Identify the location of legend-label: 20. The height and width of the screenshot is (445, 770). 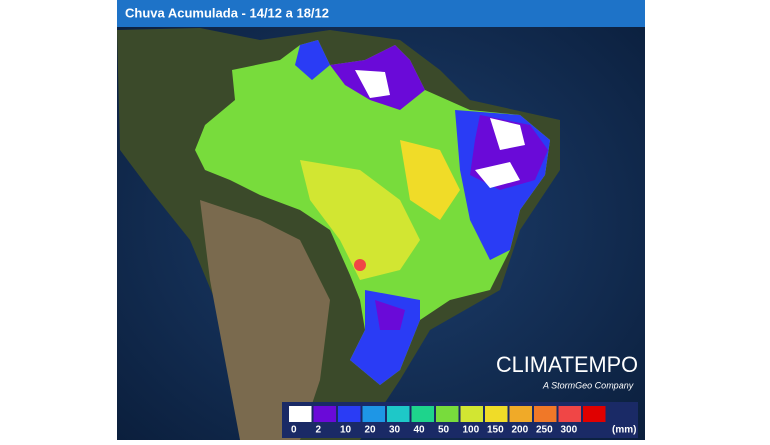
(371, 430).